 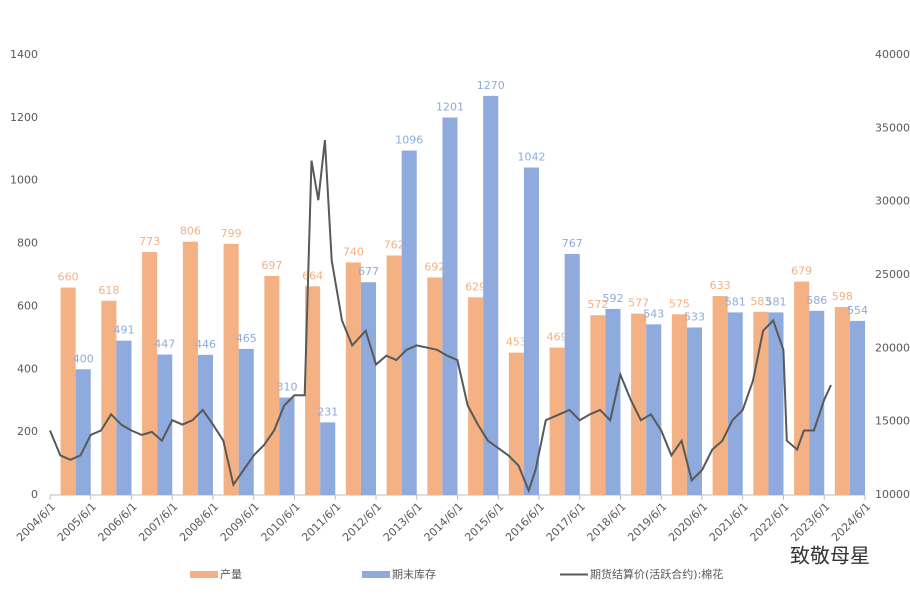 What do you see at coordinates (830, 556) in the screenshot?
I see `watermark: 致敬母星` at bounding box center [830, 556].